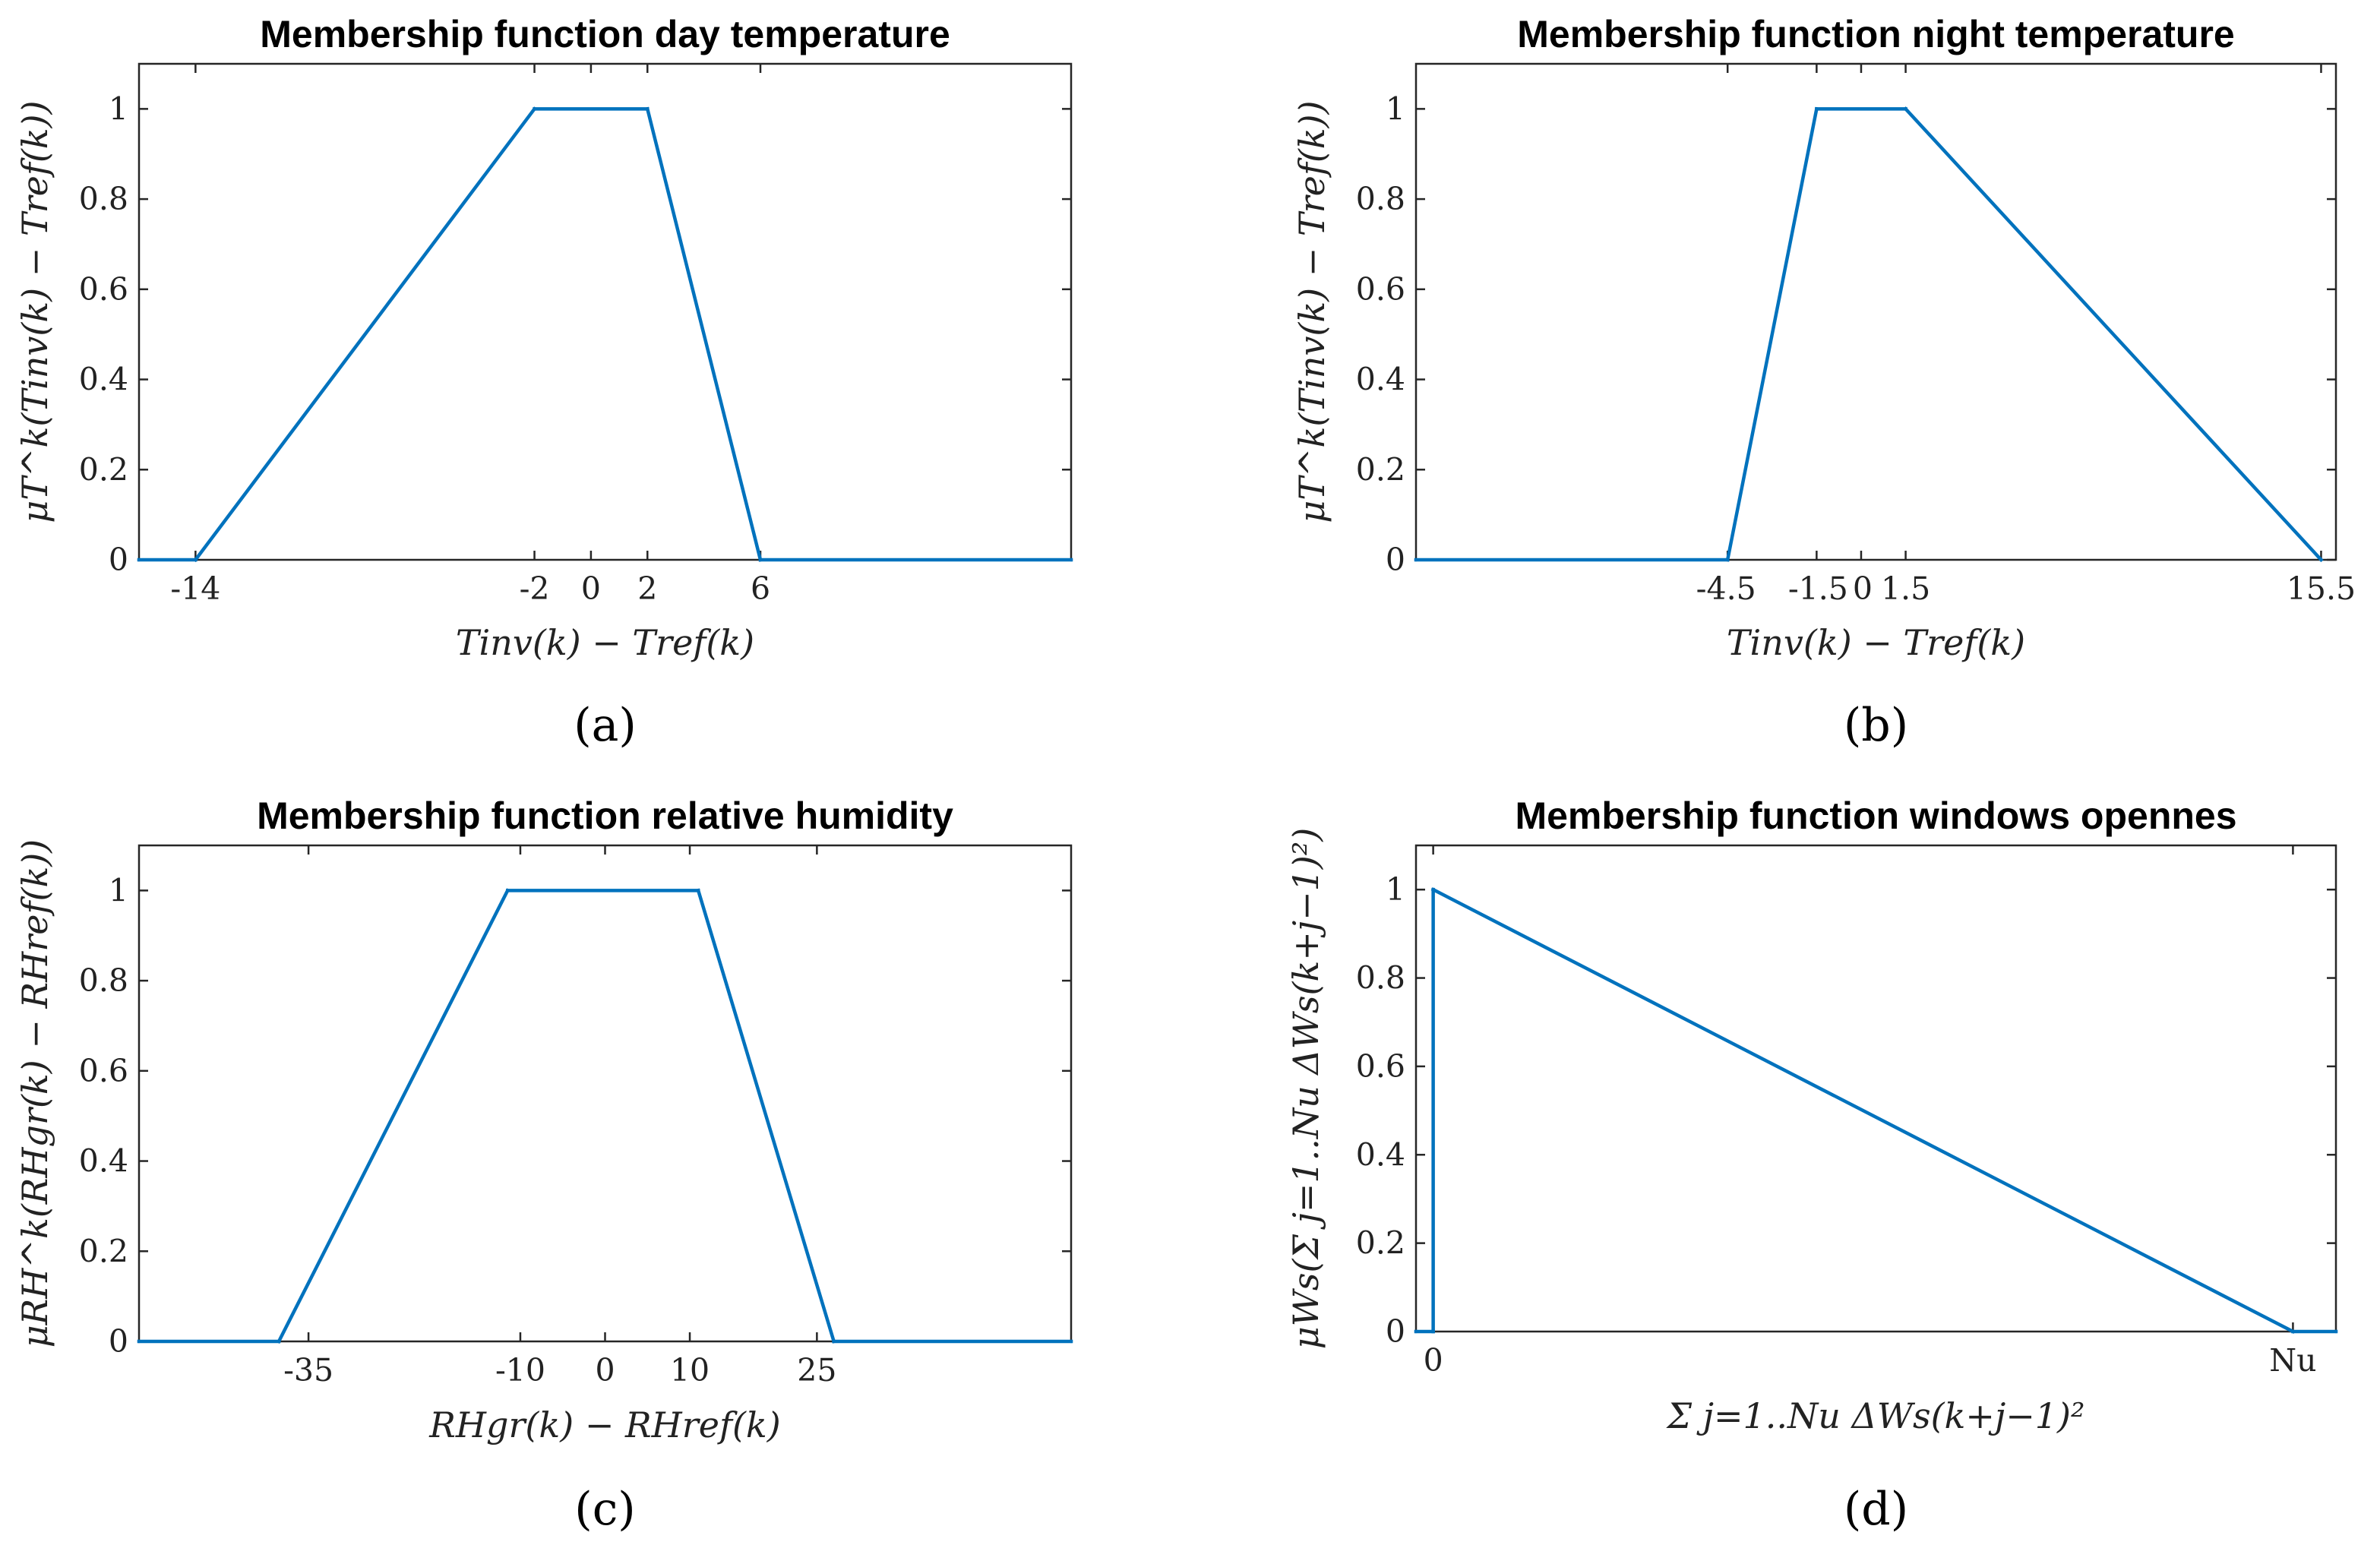 The image size is (2380, 1567). I want to click on panel-2-xtick-label: -4.5, so click(1726, 588).